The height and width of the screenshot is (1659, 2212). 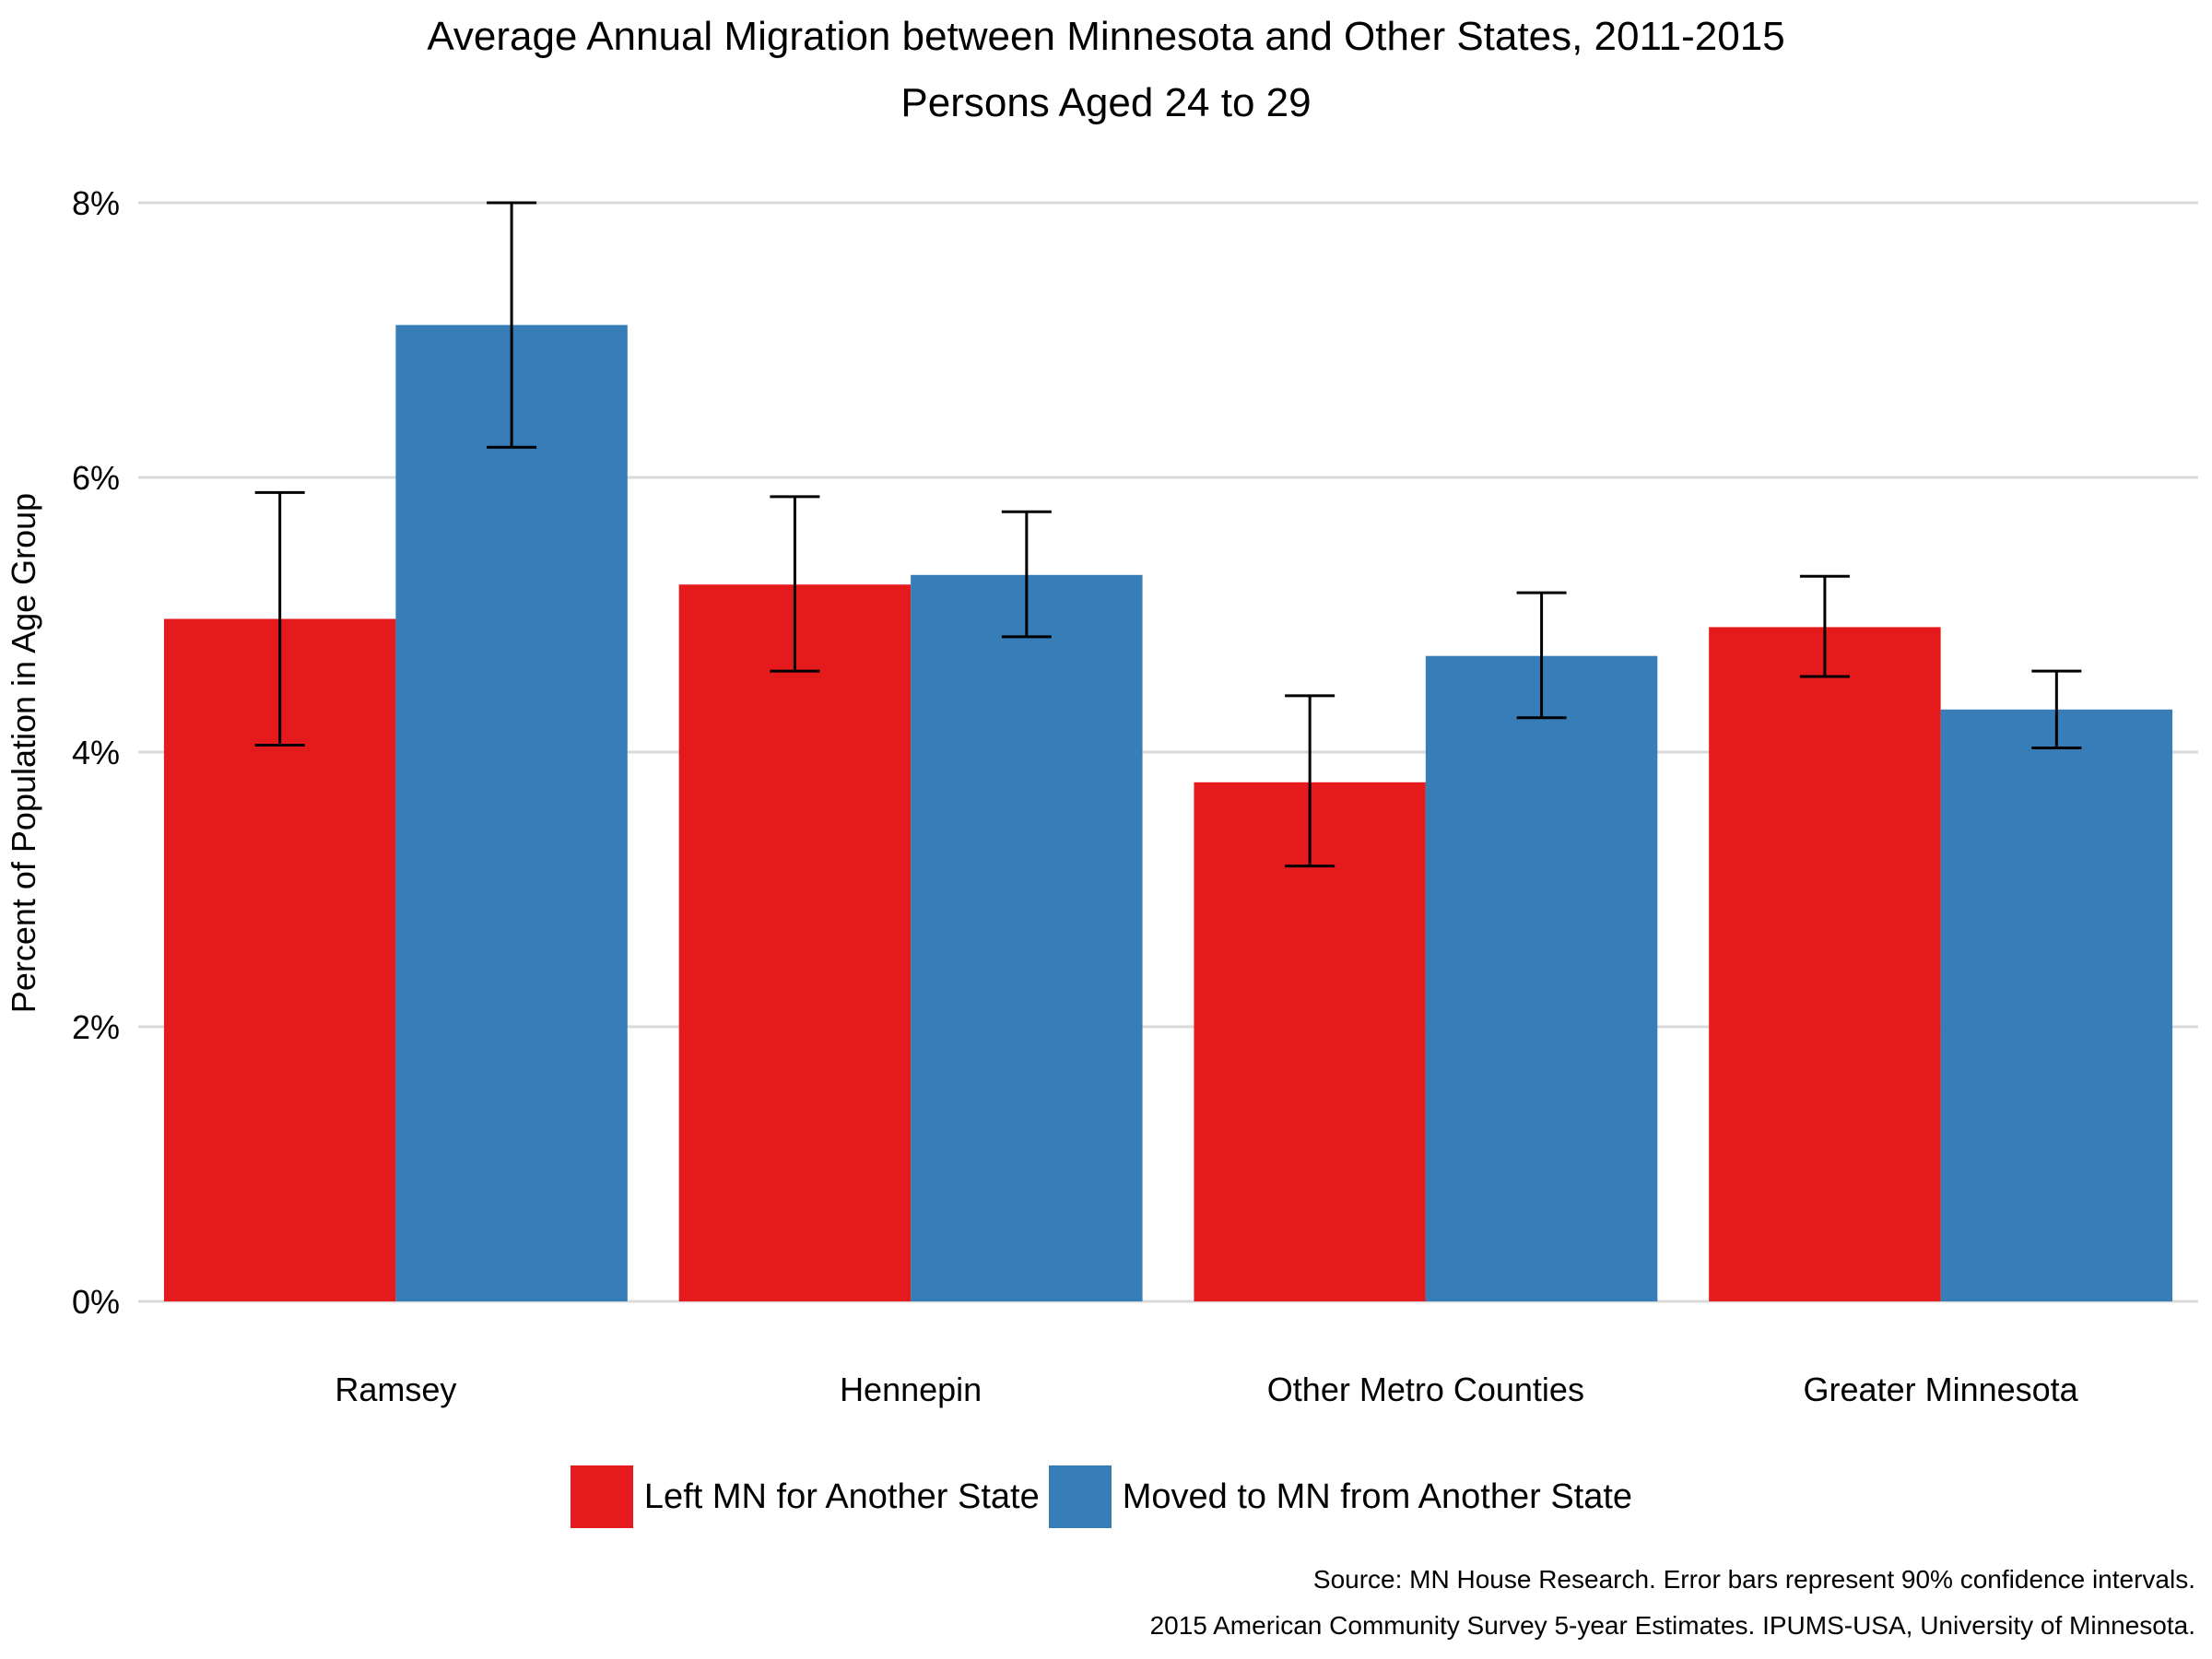 I want to click on legend-swatch-left, so click(x=601, y=1496).